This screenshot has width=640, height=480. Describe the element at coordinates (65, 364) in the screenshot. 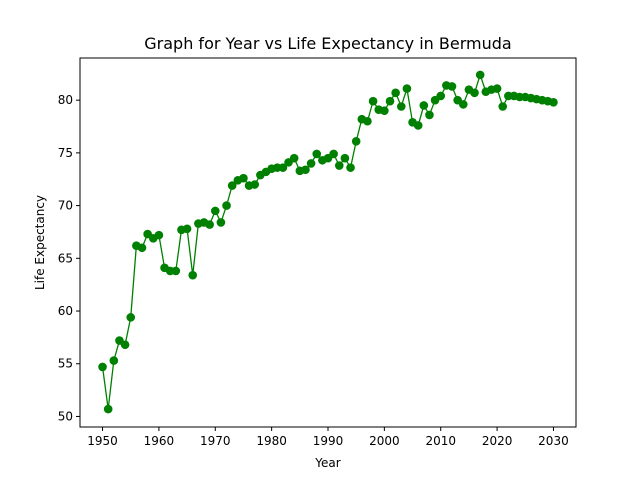

I see `y-tick-label: 55` at that location.